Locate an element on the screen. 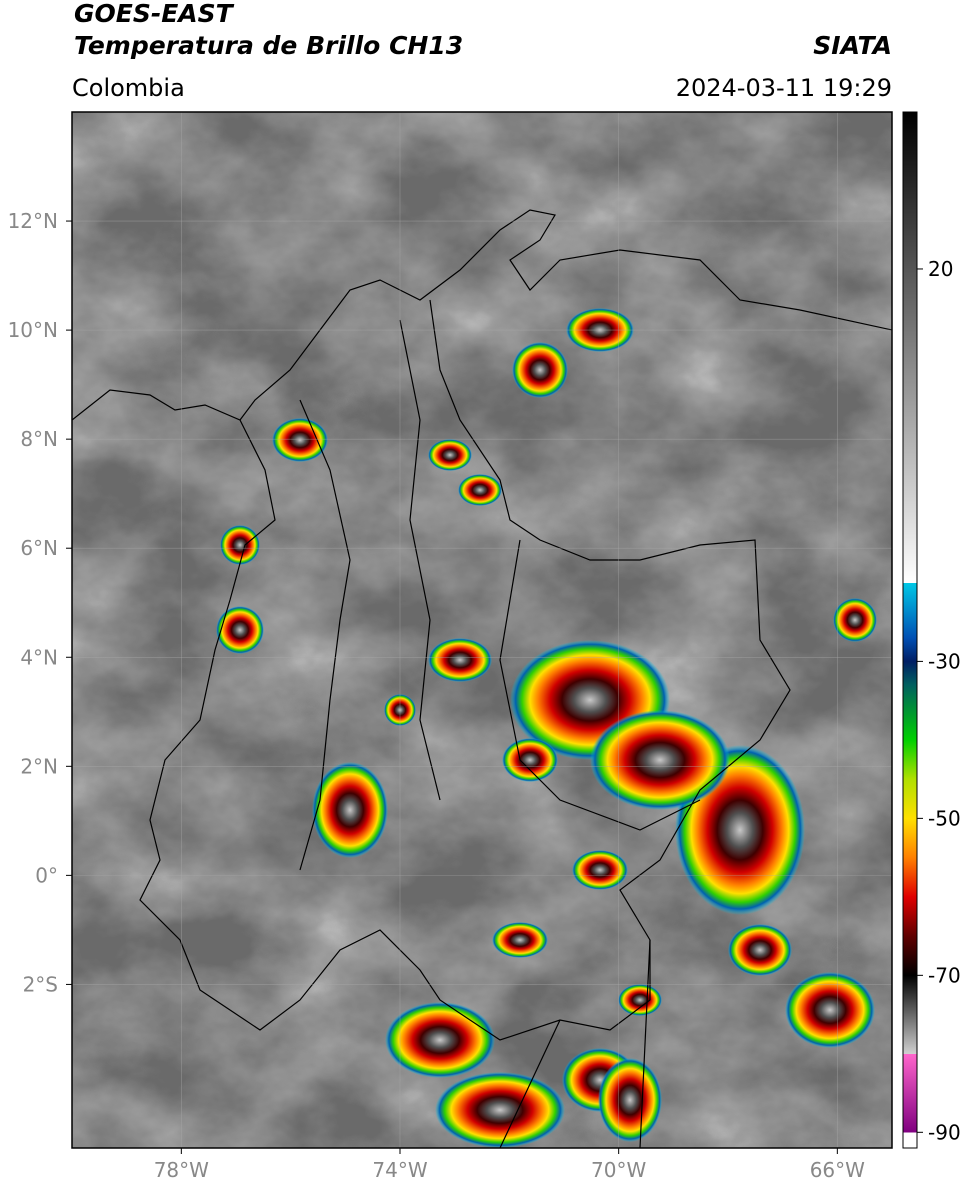 The height and width of the screenshot is (1190, 966). y-tick-label: 10°N is located at coordinates (33, 330).